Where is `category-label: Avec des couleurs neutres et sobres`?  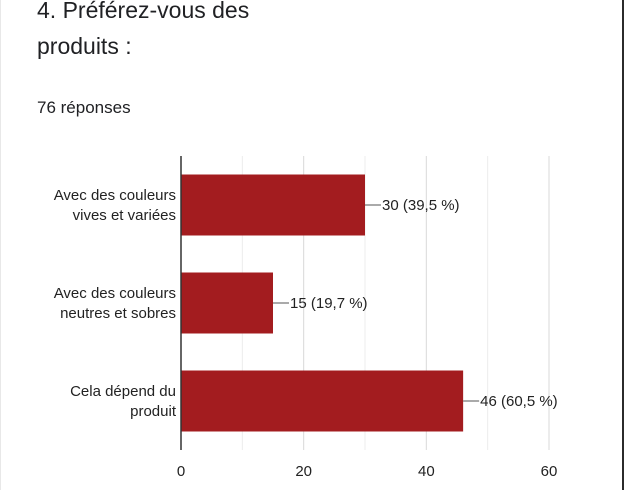
category-label: Avec des couleurs neutres et sobres is located at coordinates (115, 303).